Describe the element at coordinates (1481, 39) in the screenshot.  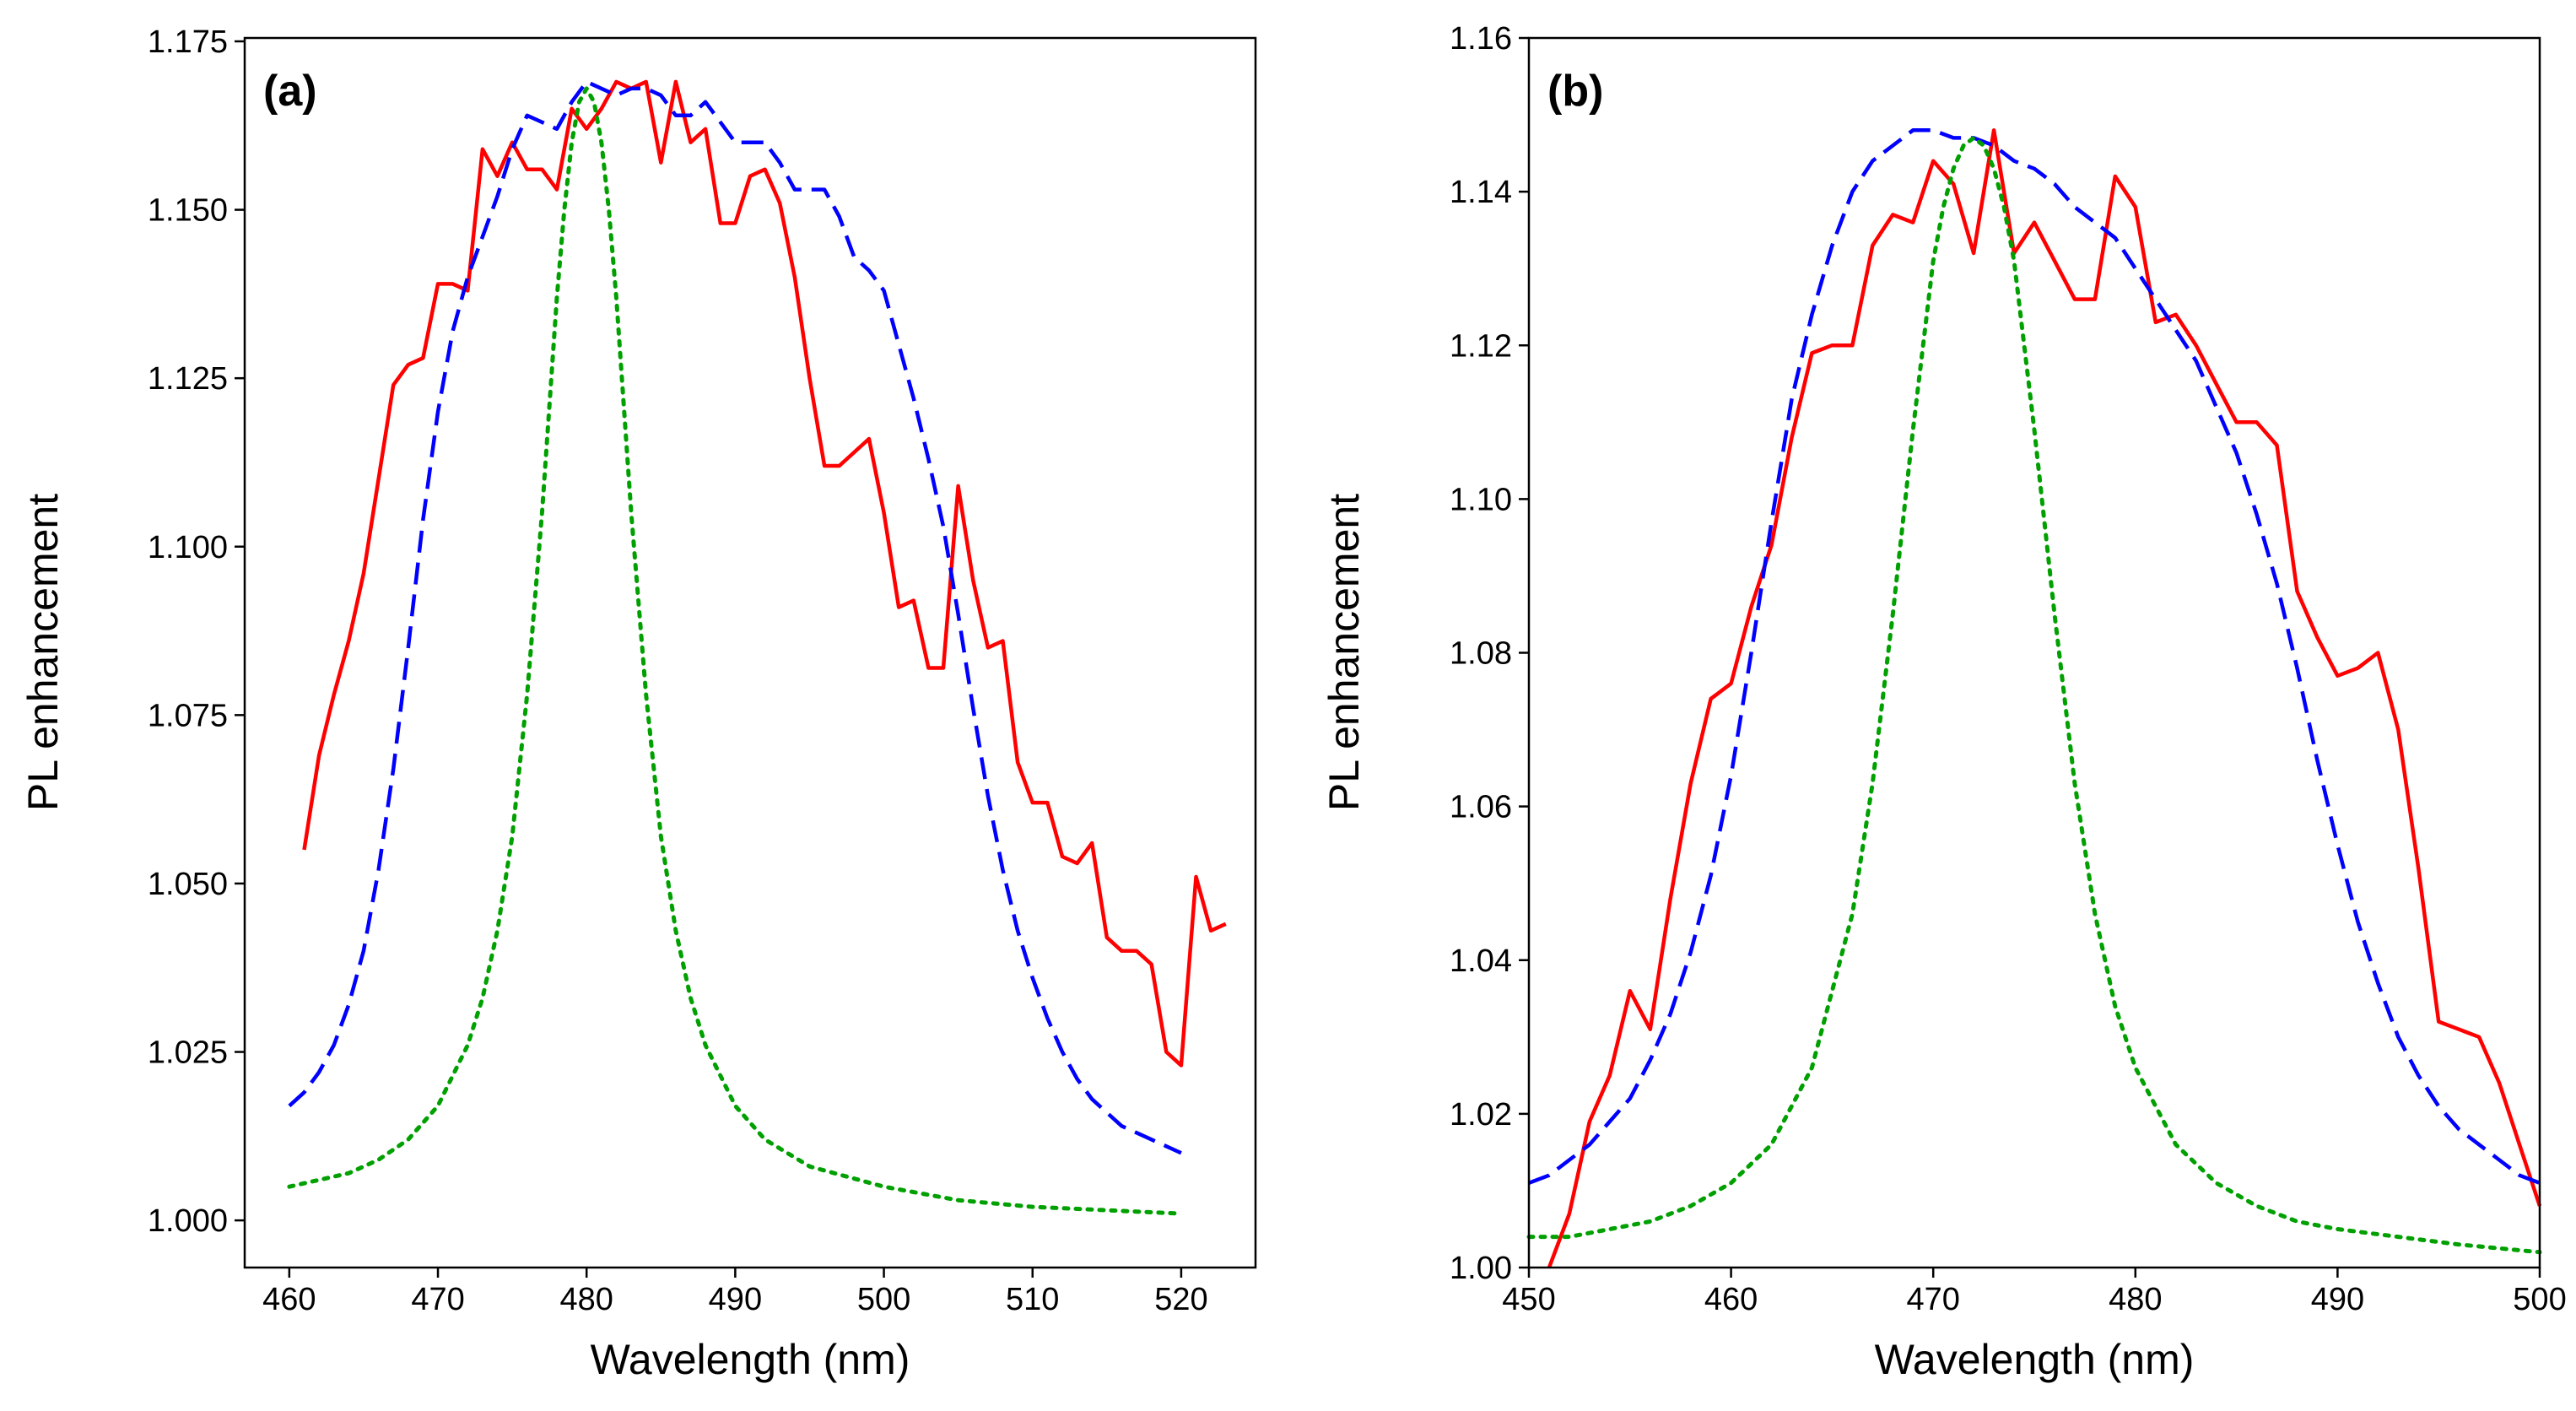
I see `y-tick-label: 1.16` at that location.